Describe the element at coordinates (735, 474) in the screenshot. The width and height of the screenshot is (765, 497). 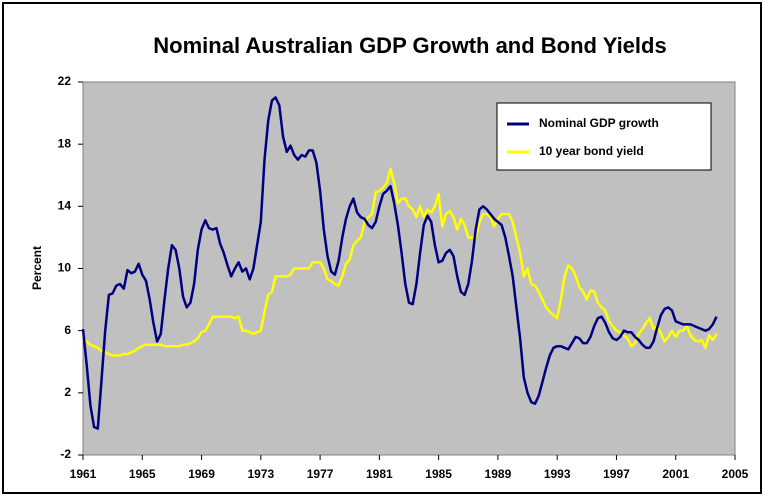
I see `x-tick-label: 2005` at that location.